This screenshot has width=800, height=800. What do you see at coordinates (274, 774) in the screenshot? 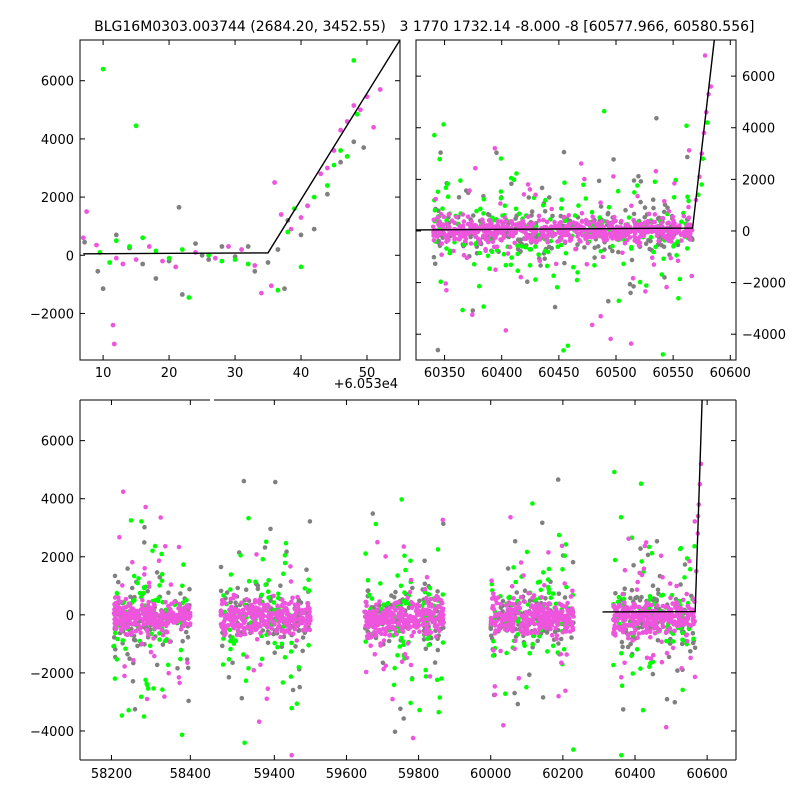
I see `x-tick-label: 59400` at bounding box center [274, 774].